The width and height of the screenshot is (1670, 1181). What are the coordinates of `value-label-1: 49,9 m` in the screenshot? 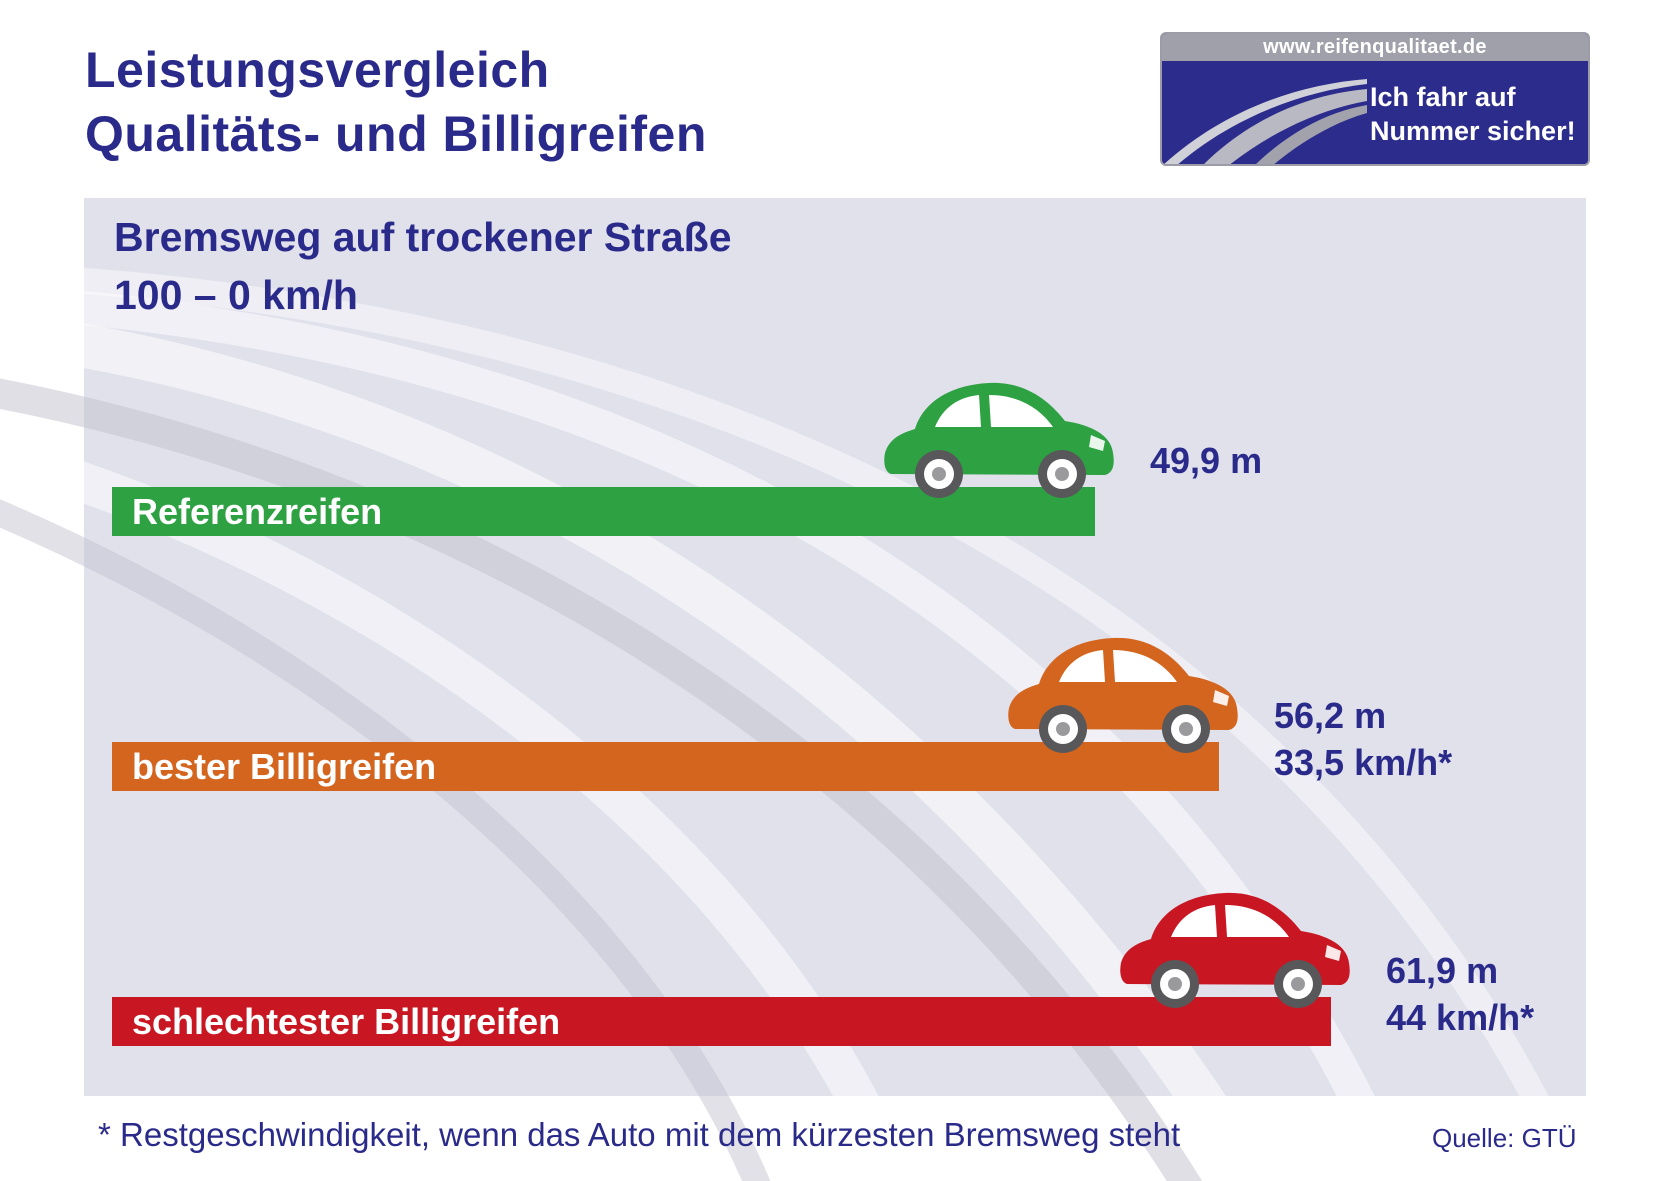 It's located at (1206, 460).